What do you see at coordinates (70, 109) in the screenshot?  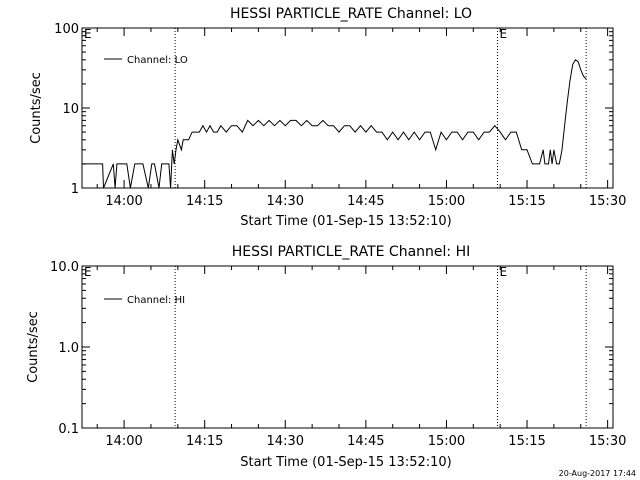 I see `y-tick-label: 10` at bounding box center [70, 109].